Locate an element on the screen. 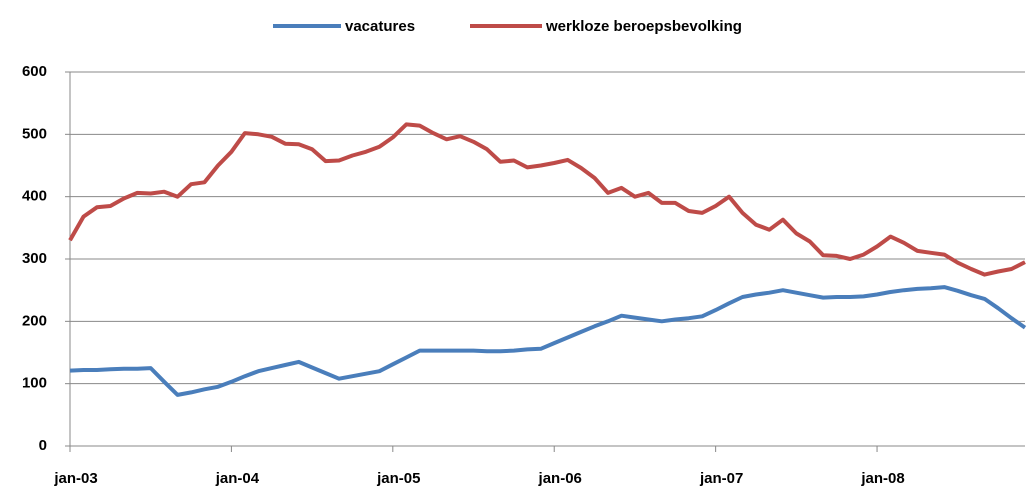 The width and height of the screenshot is (1027, 494). x-tick-label: jan-08 is located at coordinates (882, 478).